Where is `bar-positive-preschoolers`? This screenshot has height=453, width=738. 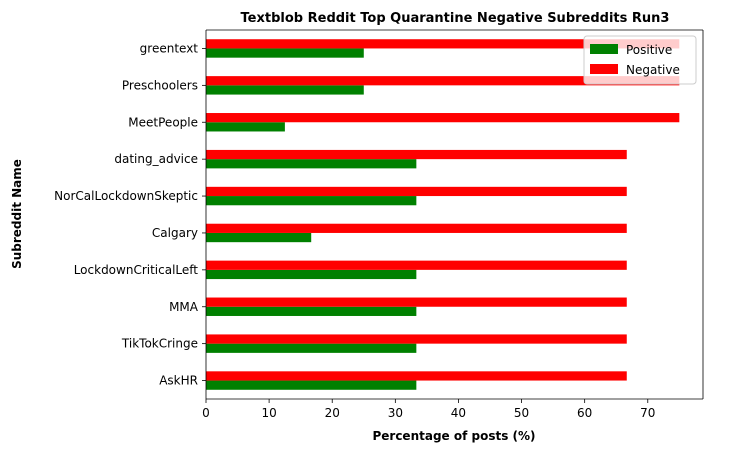 bar-positive-preschoolers is located at coordinates (285, 90).